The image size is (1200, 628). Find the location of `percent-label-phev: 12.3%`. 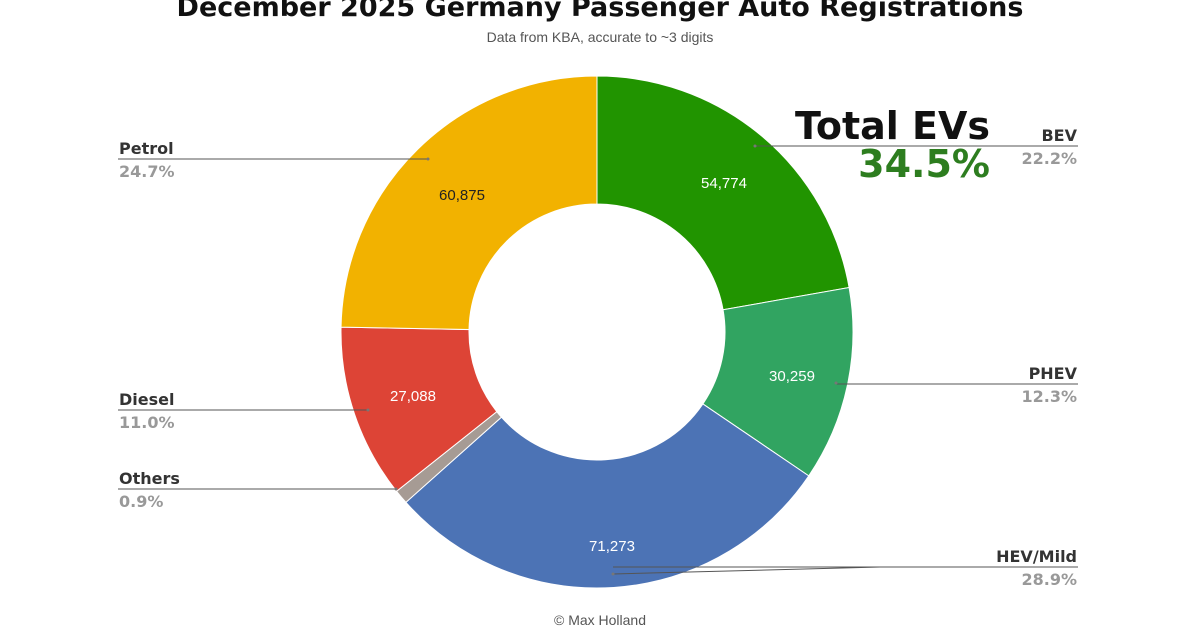

percent-label-phev: 12.3% is located at coordinates (1049, 396).